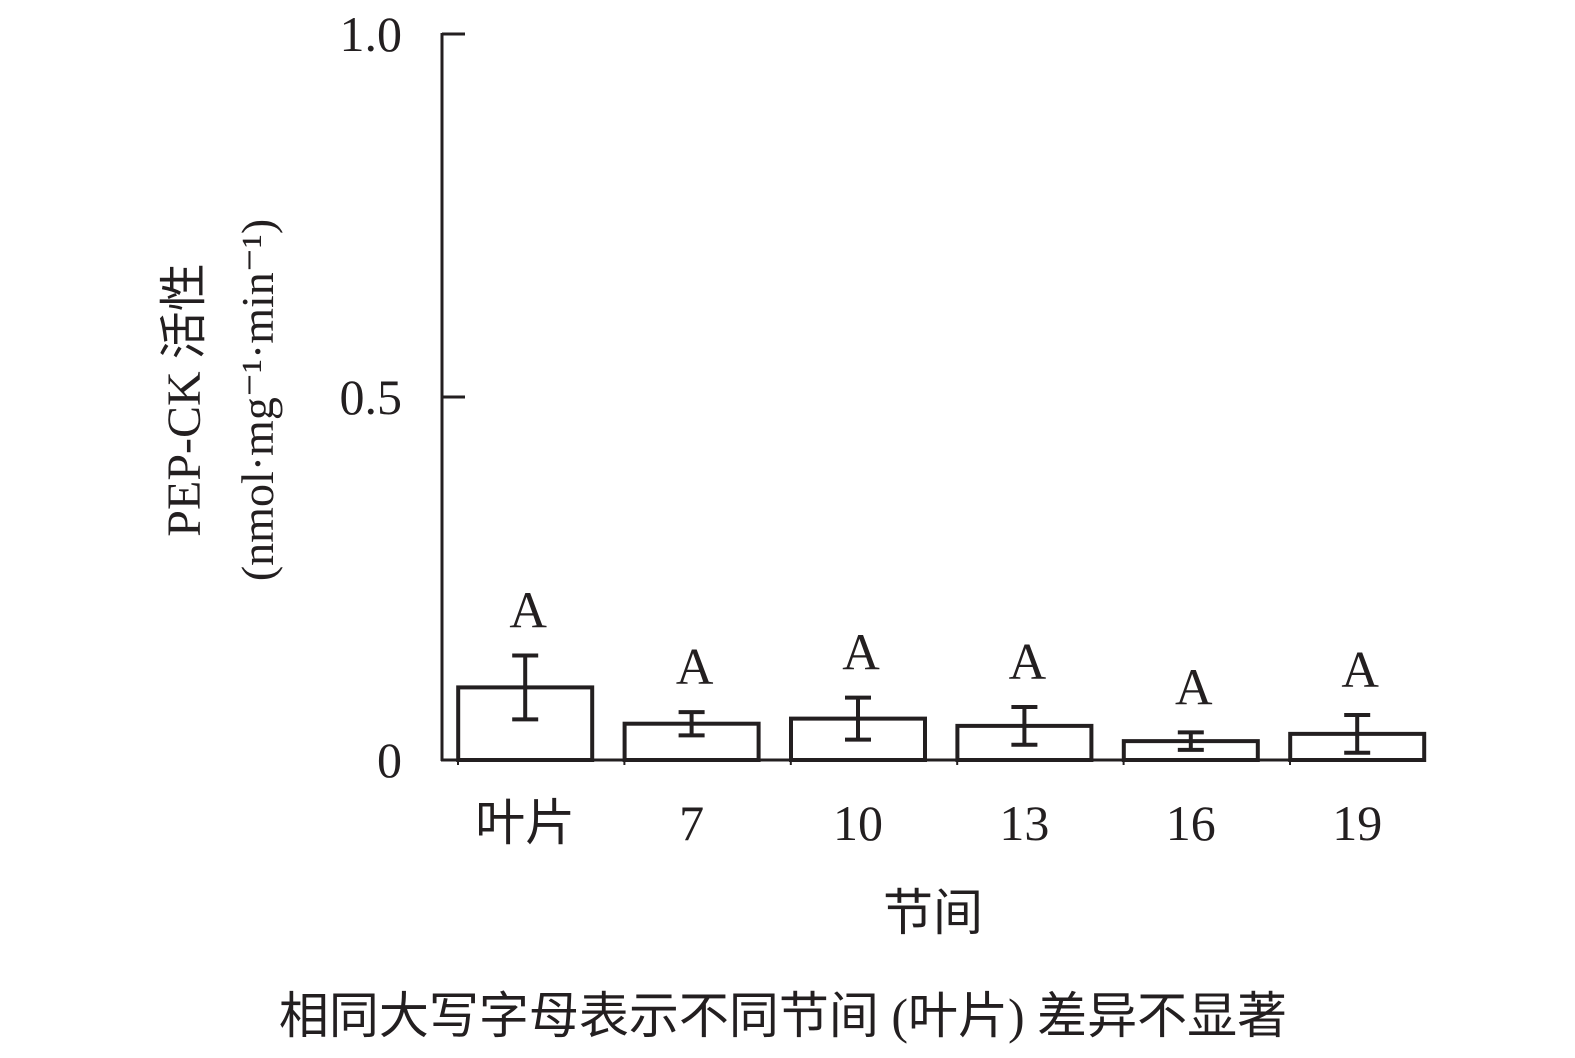 Image resolution: width=1575 pixels, height=1058 pixels. Describe the element at coordinates (257, 400) in the screenshot. I see `y-axis-label-line2: (nmol·mg⁻¹·min⁻¹)` at that location.